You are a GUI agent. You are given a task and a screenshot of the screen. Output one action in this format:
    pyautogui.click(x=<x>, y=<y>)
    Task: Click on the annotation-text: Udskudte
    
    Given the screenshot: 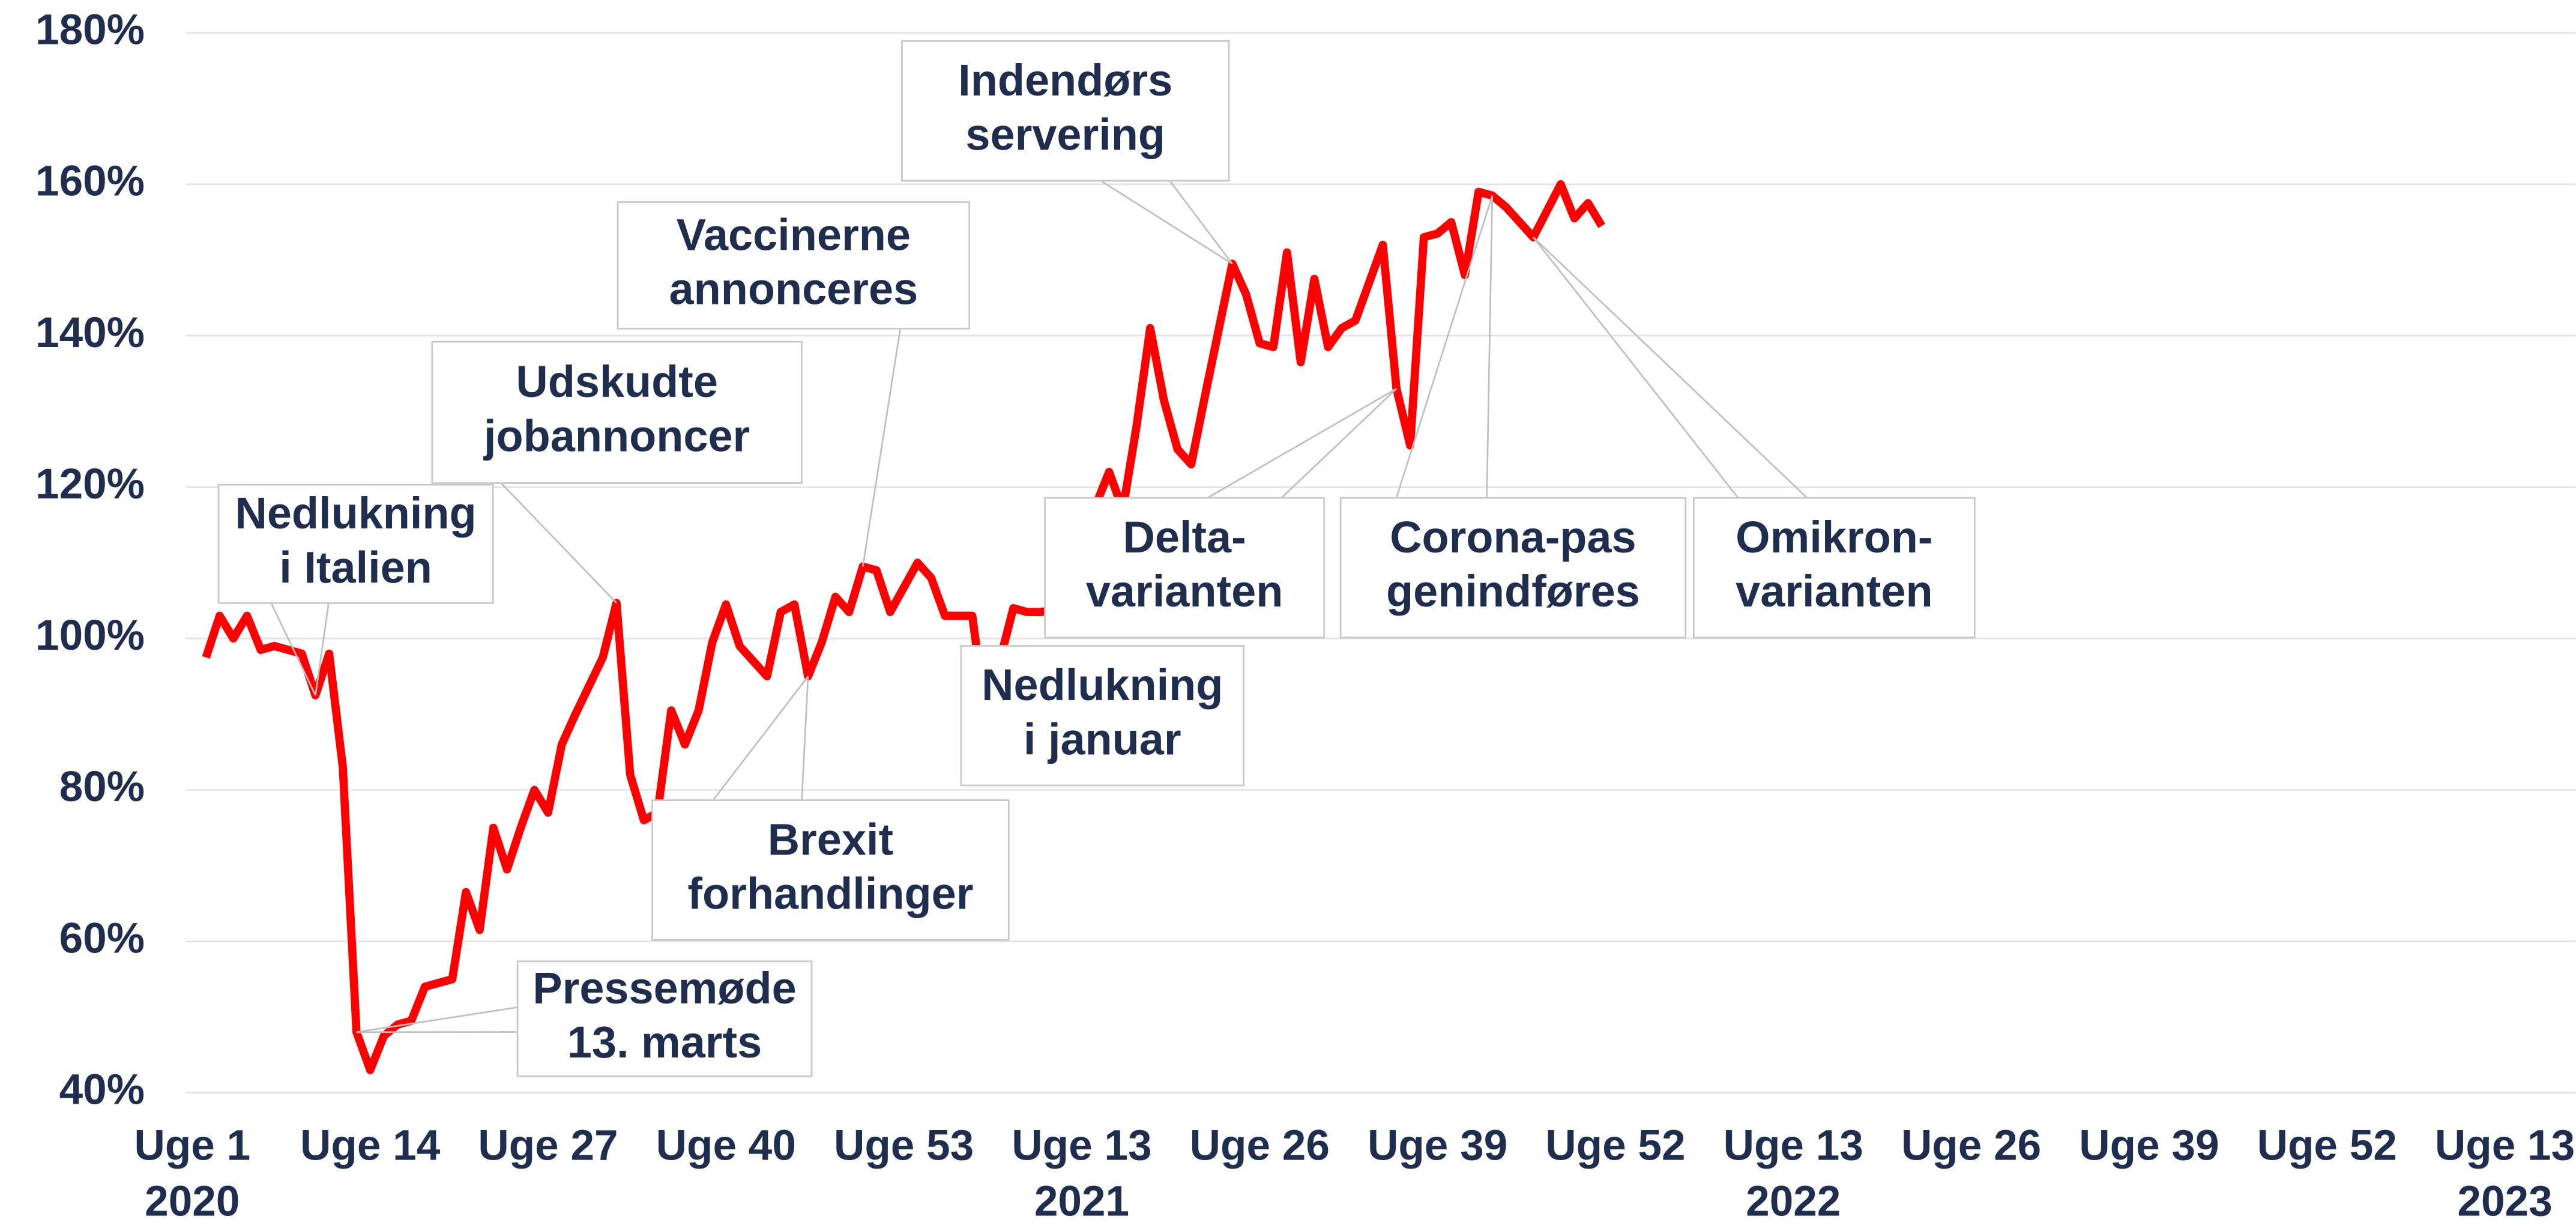 What is the action you would take?
    pyautogui.click(x=617, y=382)
    